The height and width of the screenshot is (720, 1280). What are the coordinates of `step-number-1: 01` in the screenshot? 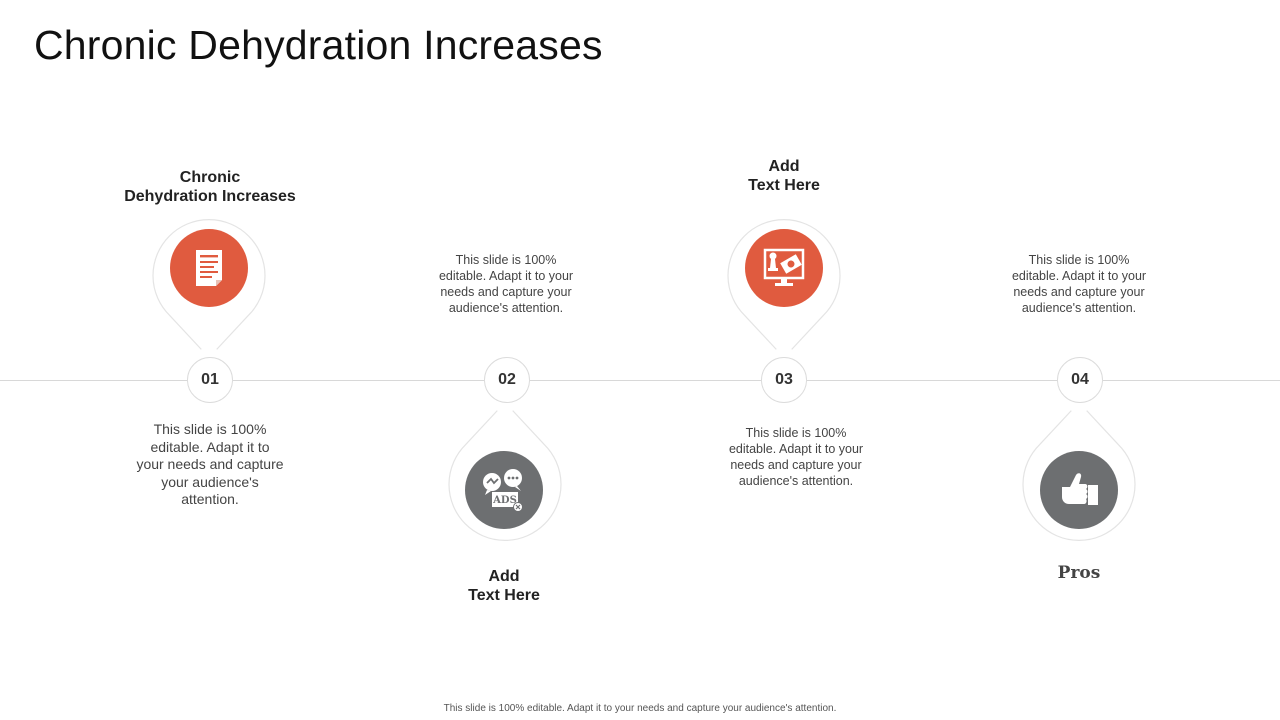 It's located at (210, 380).